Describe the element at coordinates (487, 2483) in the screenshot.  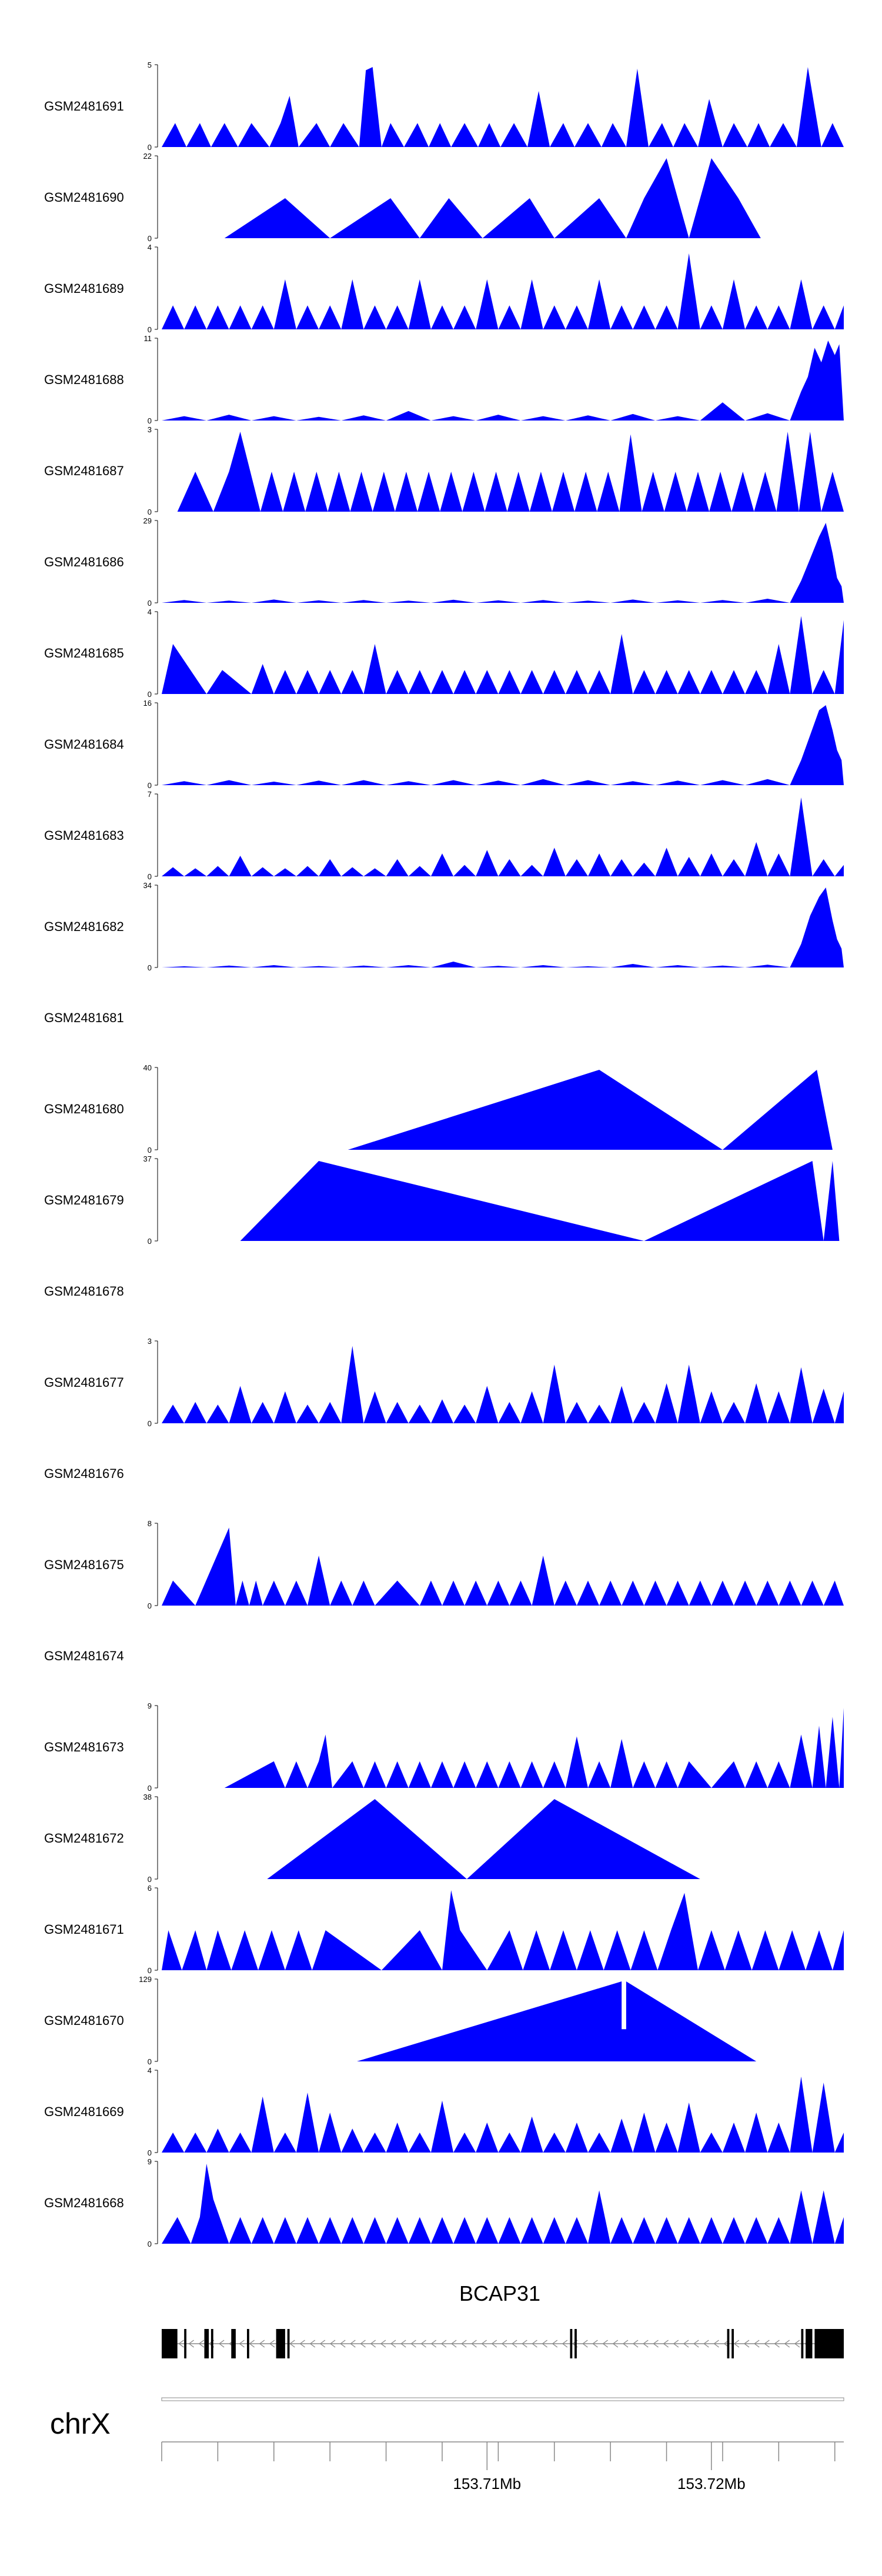
I see `genome-axis-label: 153.71Mb` at that location.